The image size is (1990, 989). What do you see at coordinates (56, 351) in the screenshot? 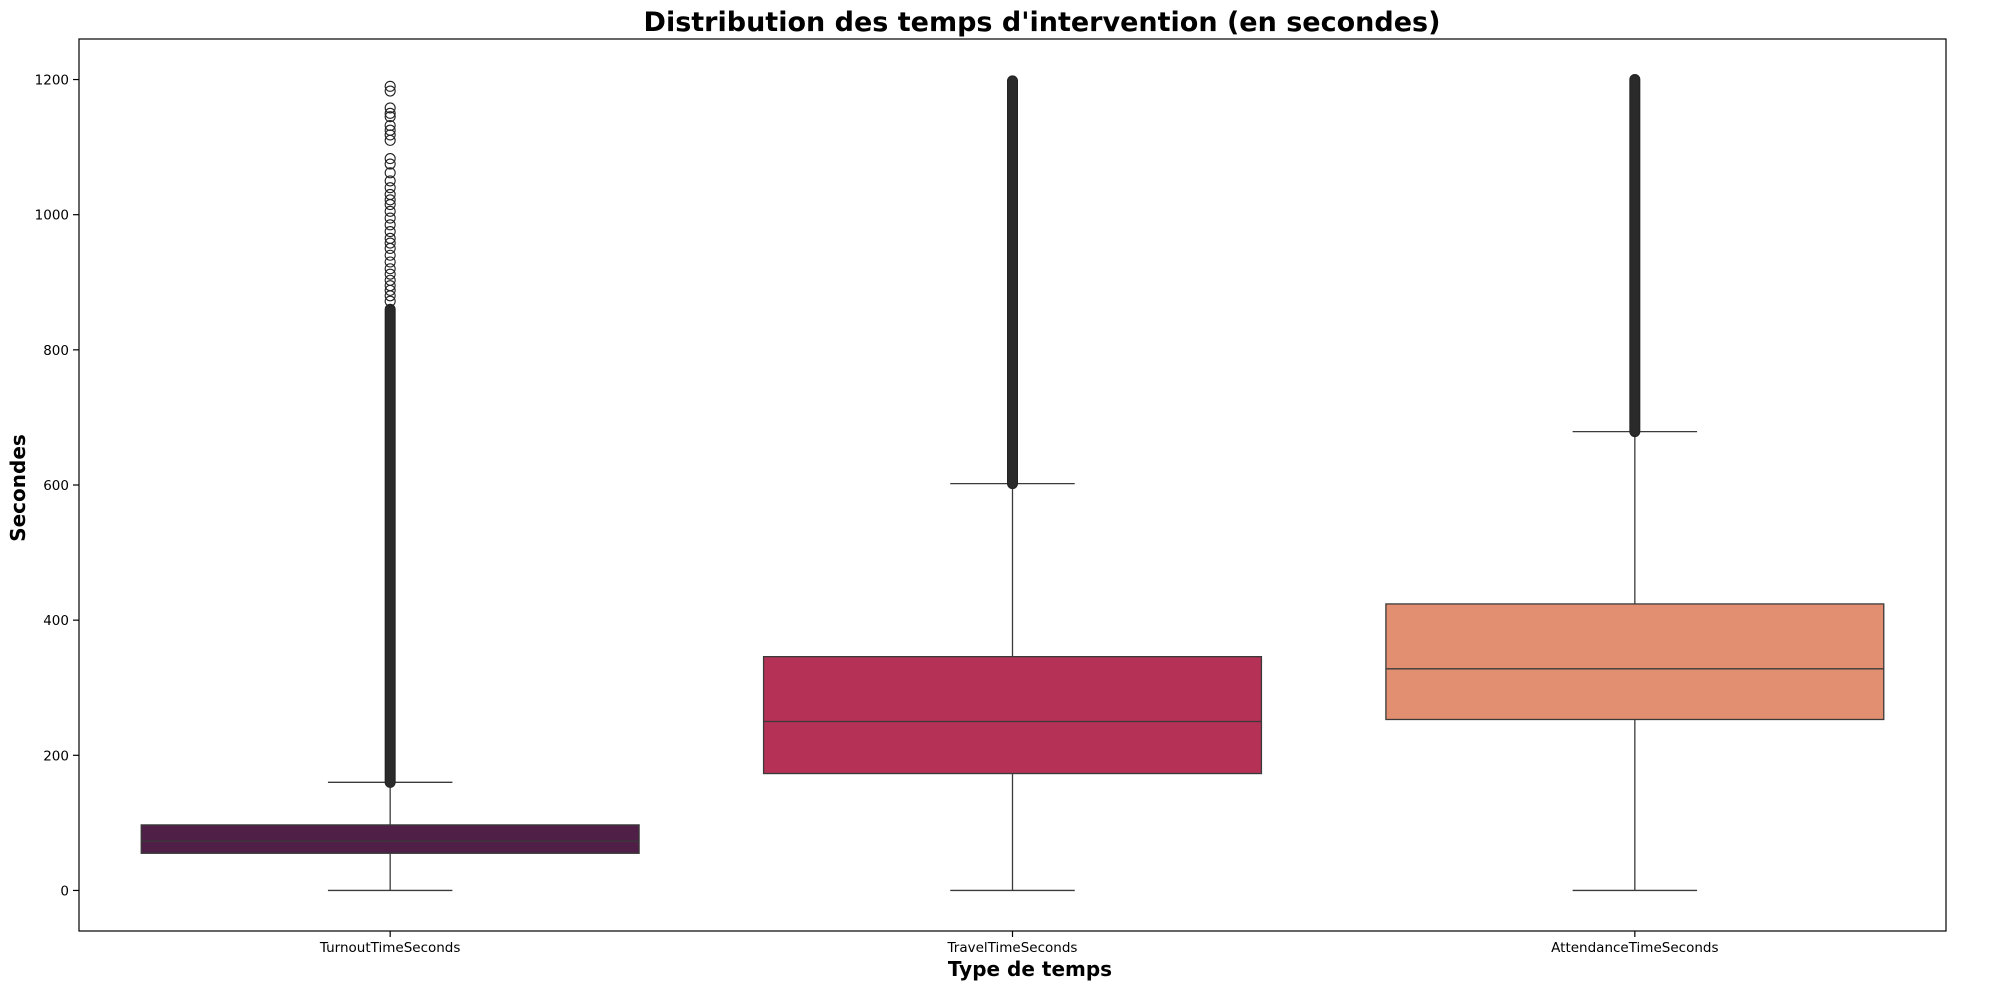
I see `y-tick-label: 800` at bounding box center [56, 351].